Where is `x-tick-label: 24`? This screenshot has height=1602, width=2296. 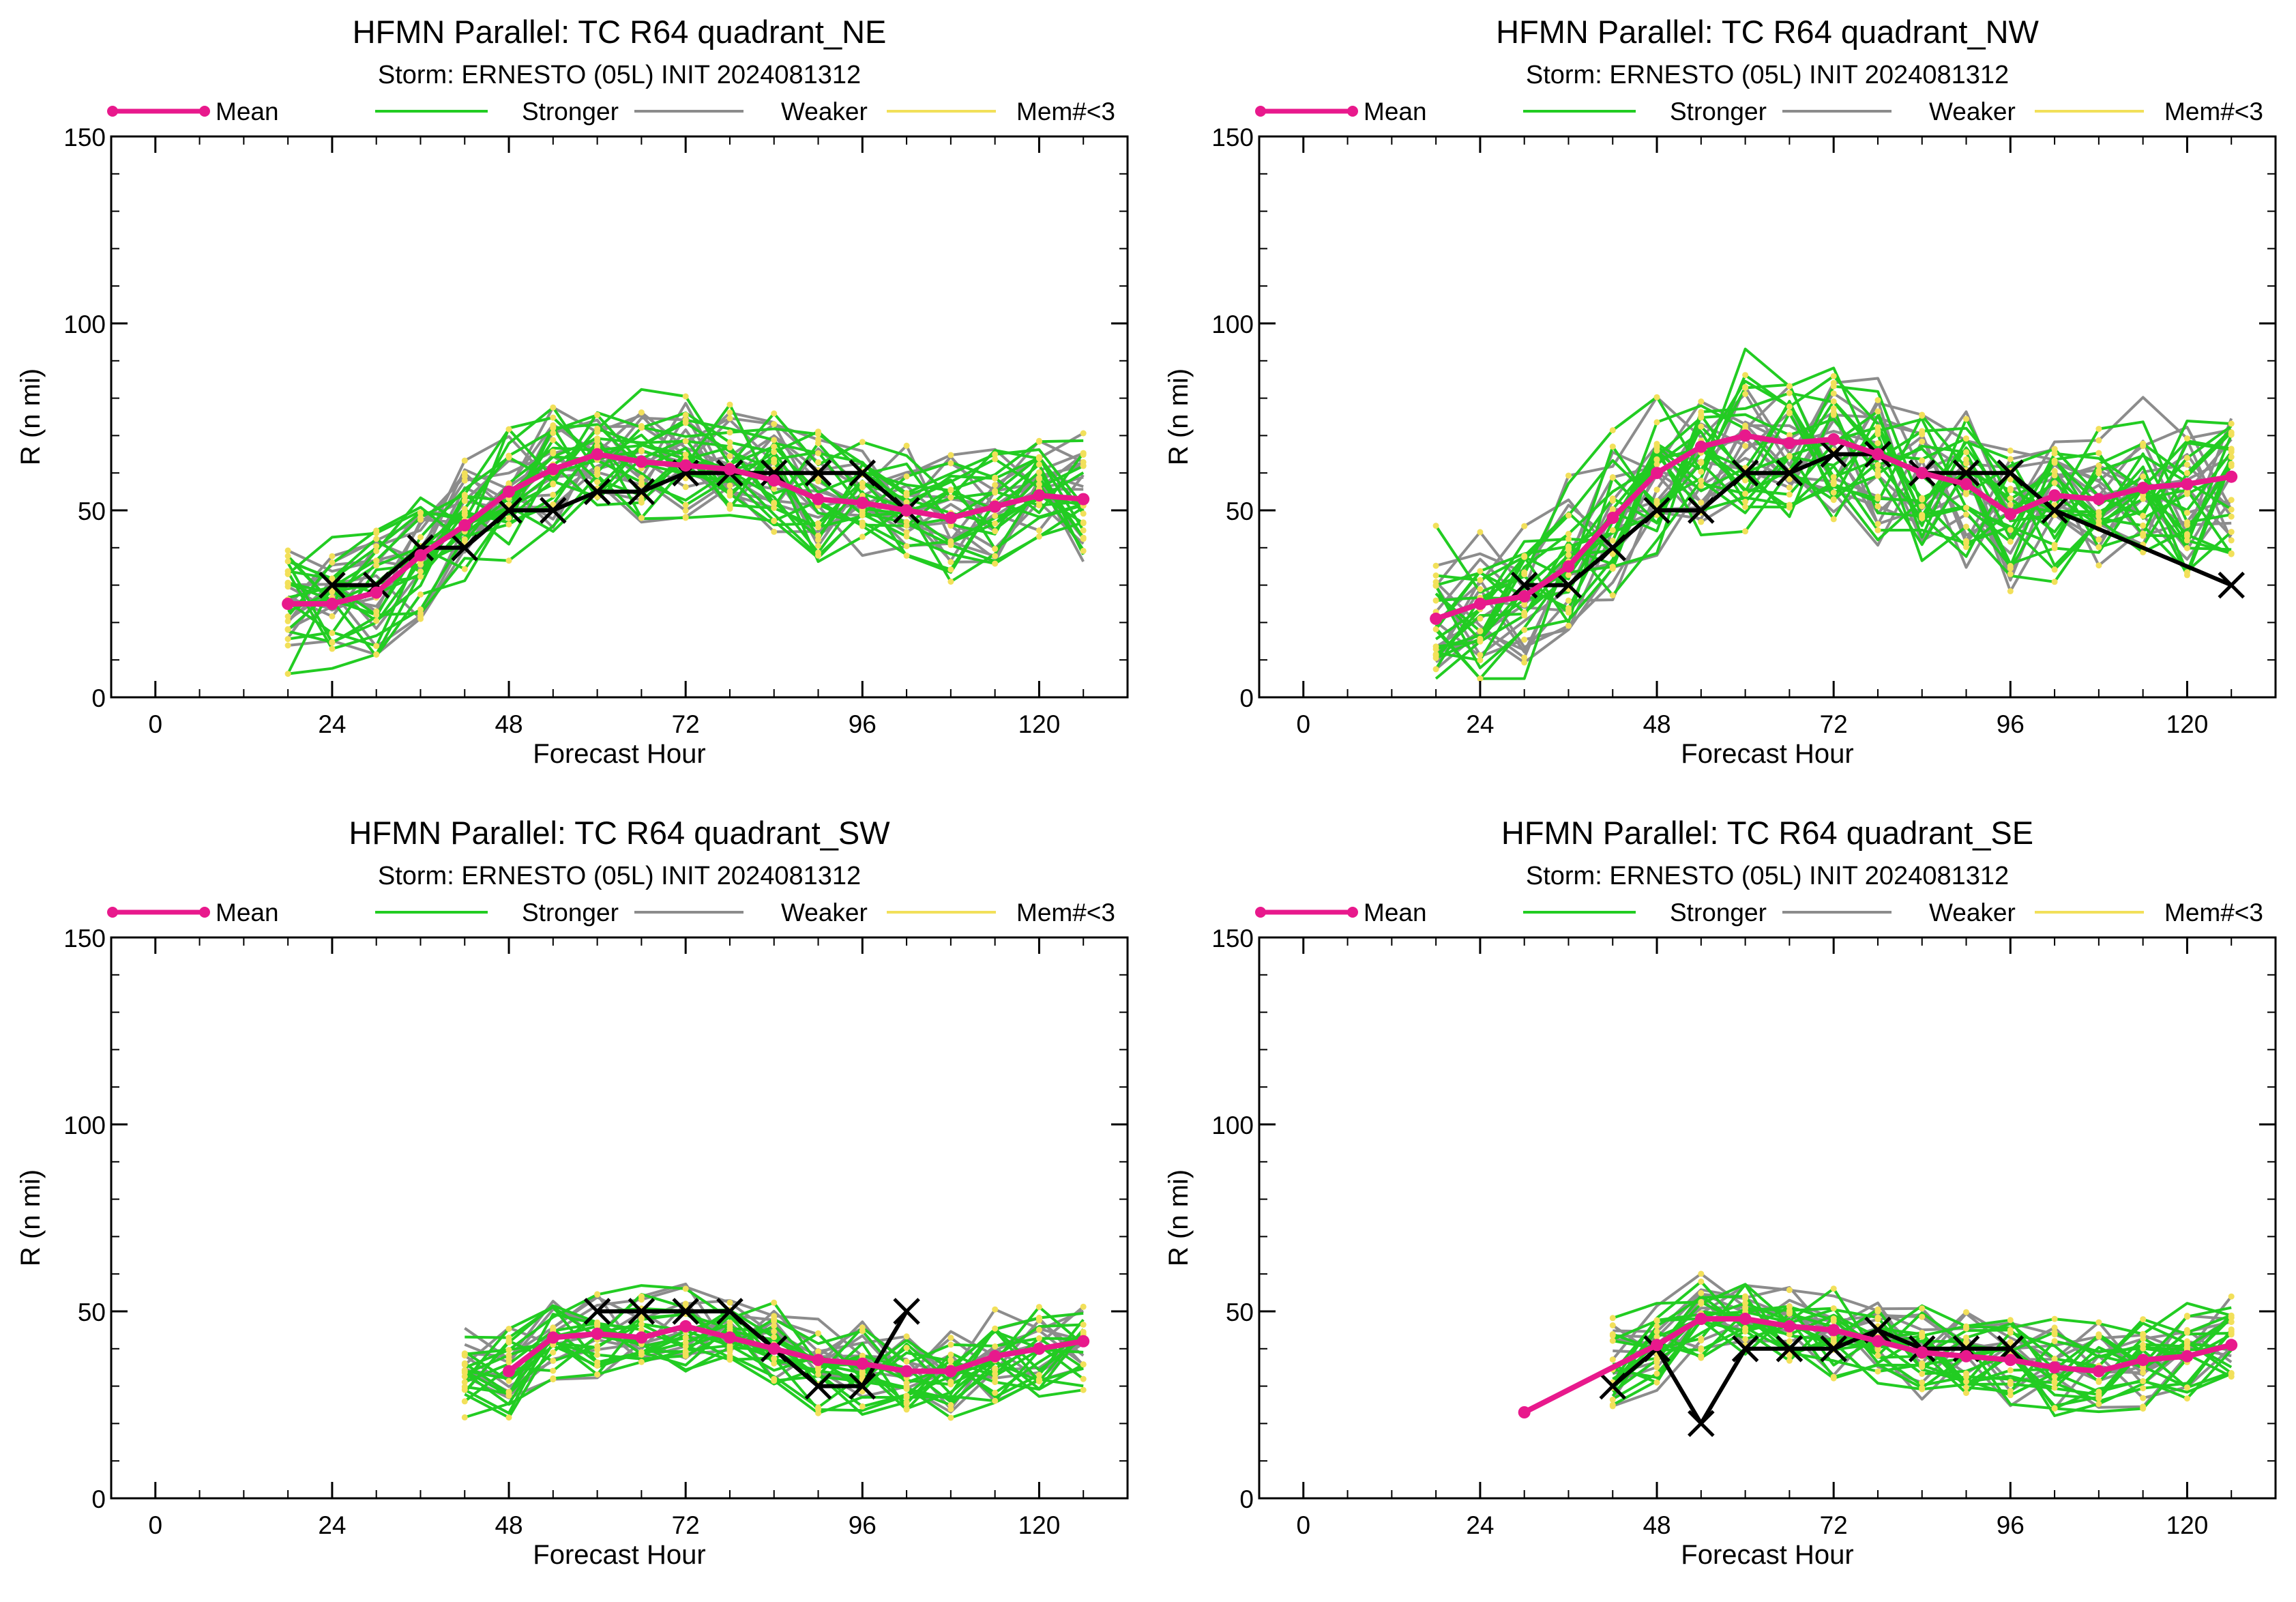
x-tick-label: 24 is located at coordinates (1480, 1525).